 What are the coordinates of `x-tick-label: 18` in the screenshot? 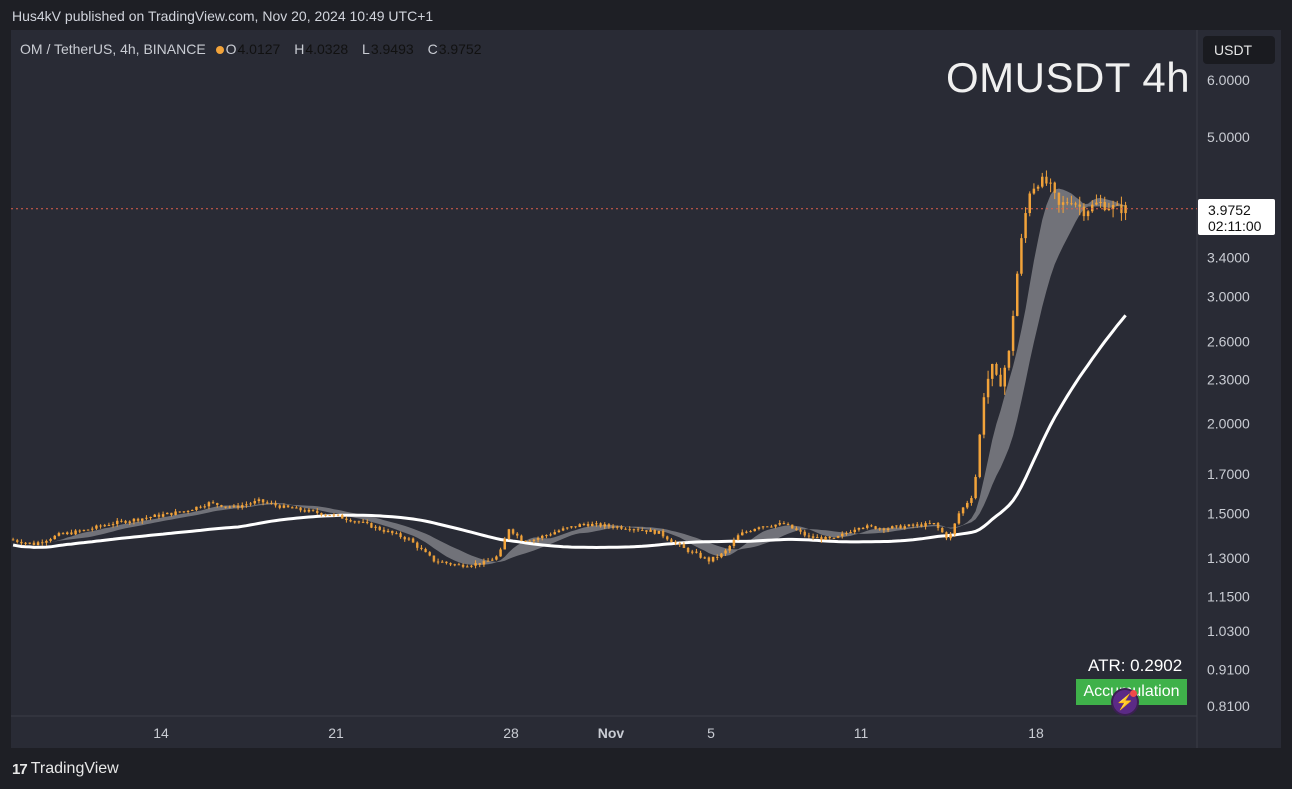 It's located at (1036, 733).